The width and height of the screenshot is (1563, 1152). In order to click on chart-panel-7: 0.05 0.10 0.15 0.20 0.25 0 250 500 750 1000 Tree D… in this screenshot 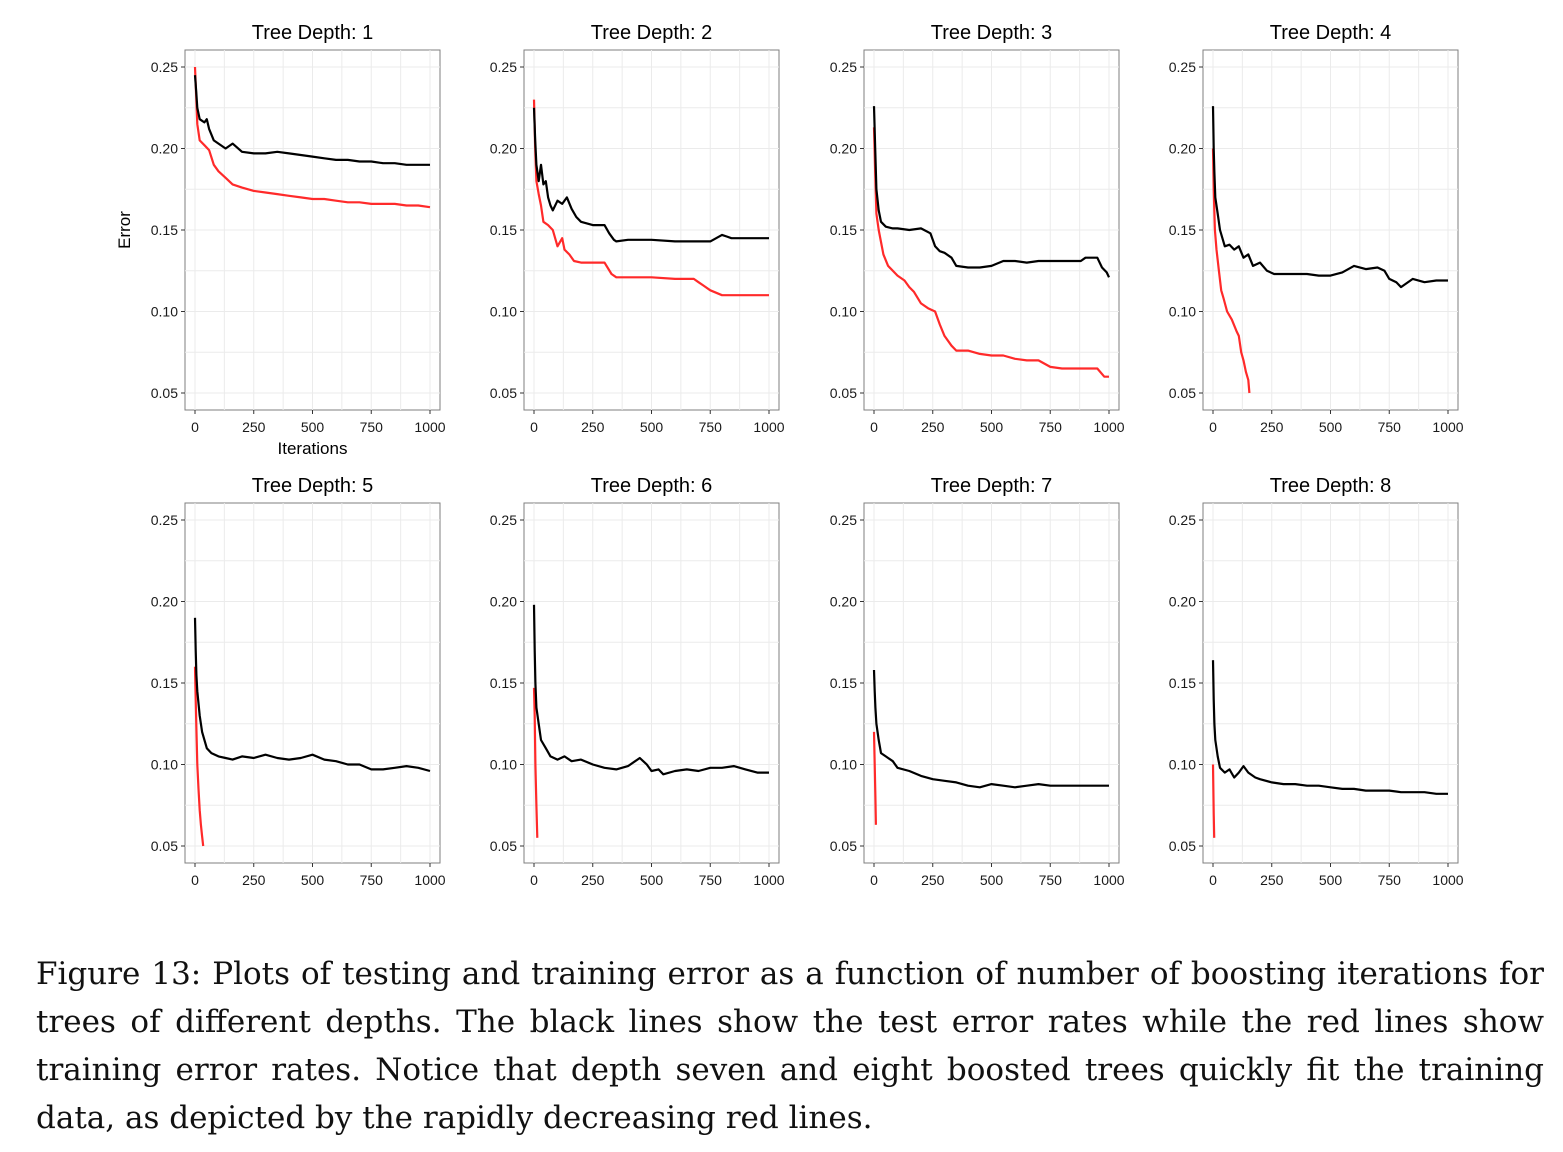, I will do `click(977, 681)`.